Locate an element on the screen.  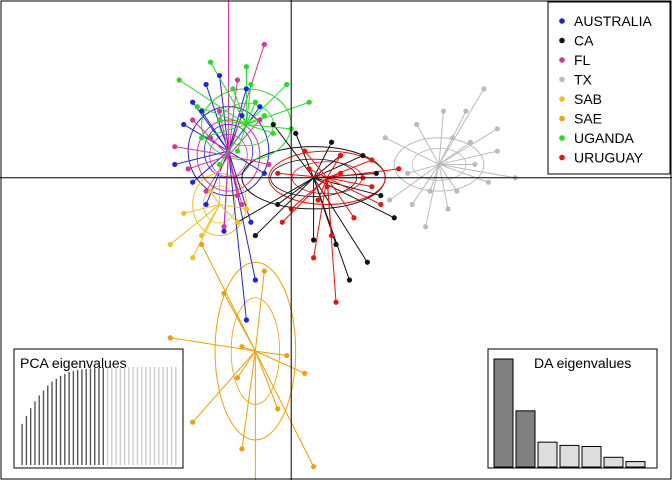
pca-eigenvalues-inset: PCA eigenvalues is located at coordinates (98, 408).